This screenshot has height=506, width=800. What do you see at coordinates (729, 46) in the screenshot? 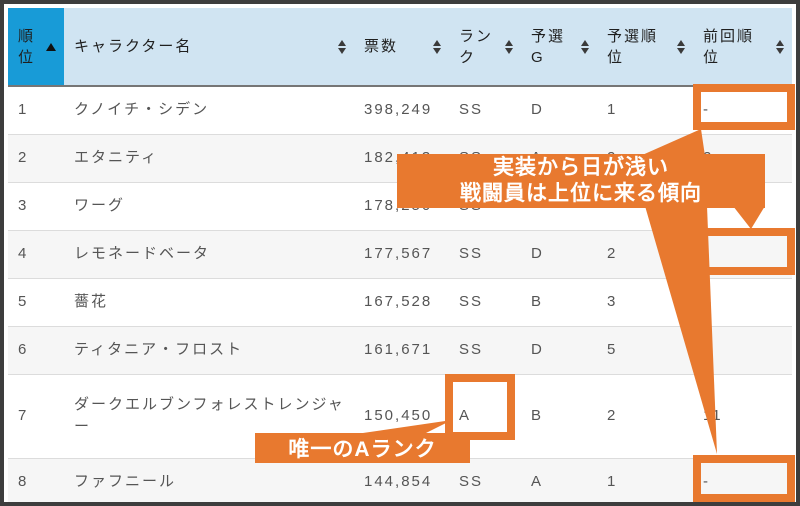
I see `col-header-prev-rank-label: 前回順 位` at bounding box center [729, 46].